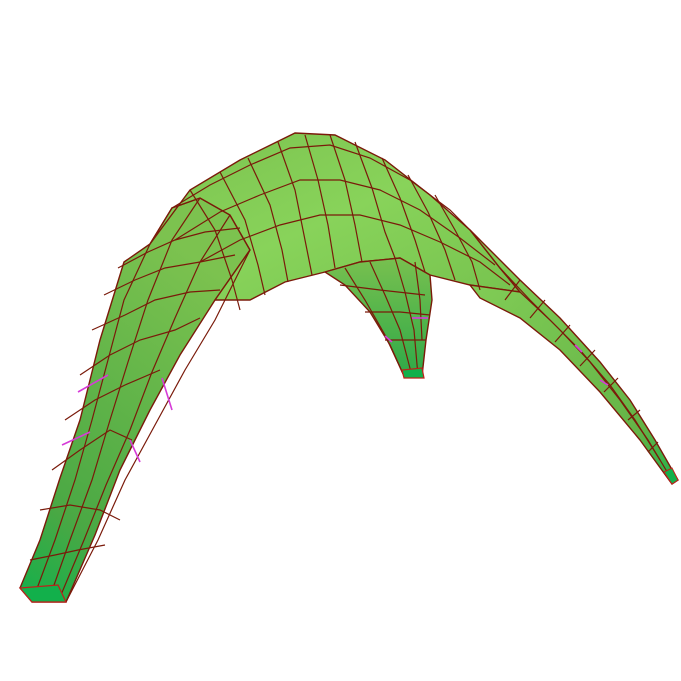 The image size is (681, 681). Describe the element at coordinates (413, 373) in the screenshot. I see `inner-foot` at that location.